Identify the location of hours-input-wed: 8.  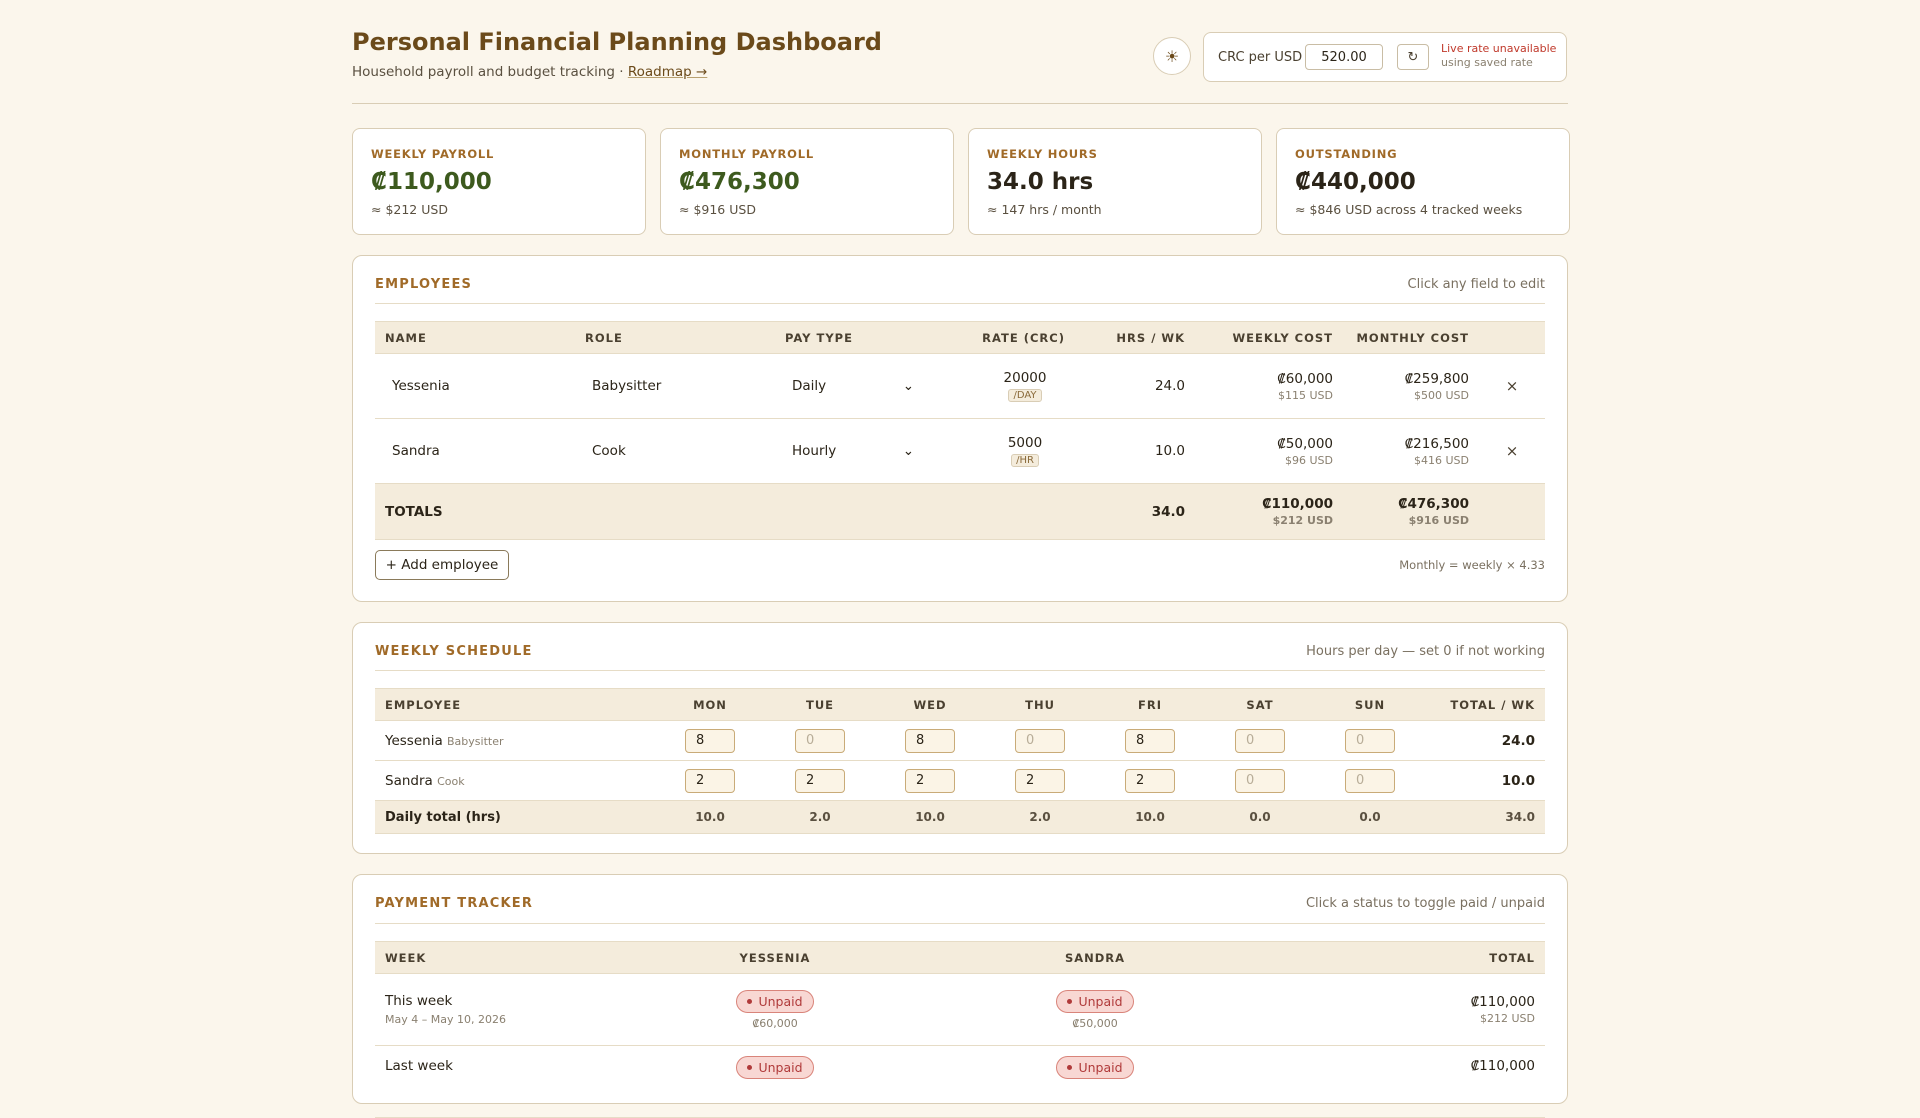
(930, 740).